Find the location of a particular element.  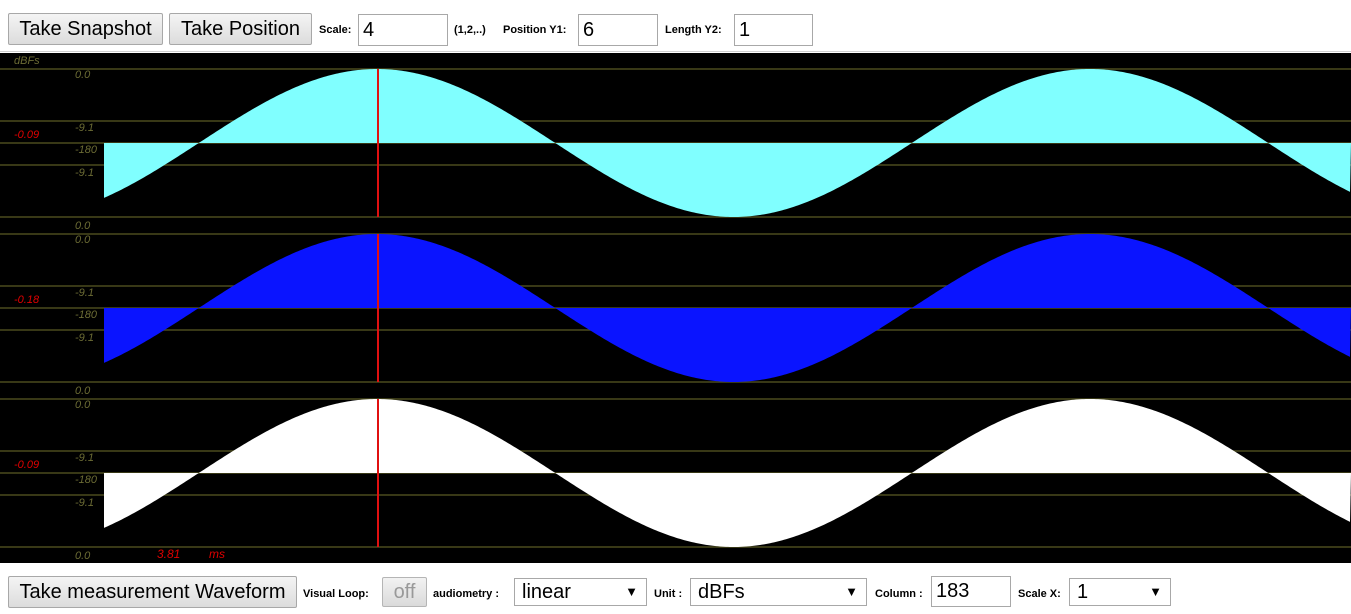

take-measurement-waveform-button: Take measurement Waveform is located at coordinates (152, 592).